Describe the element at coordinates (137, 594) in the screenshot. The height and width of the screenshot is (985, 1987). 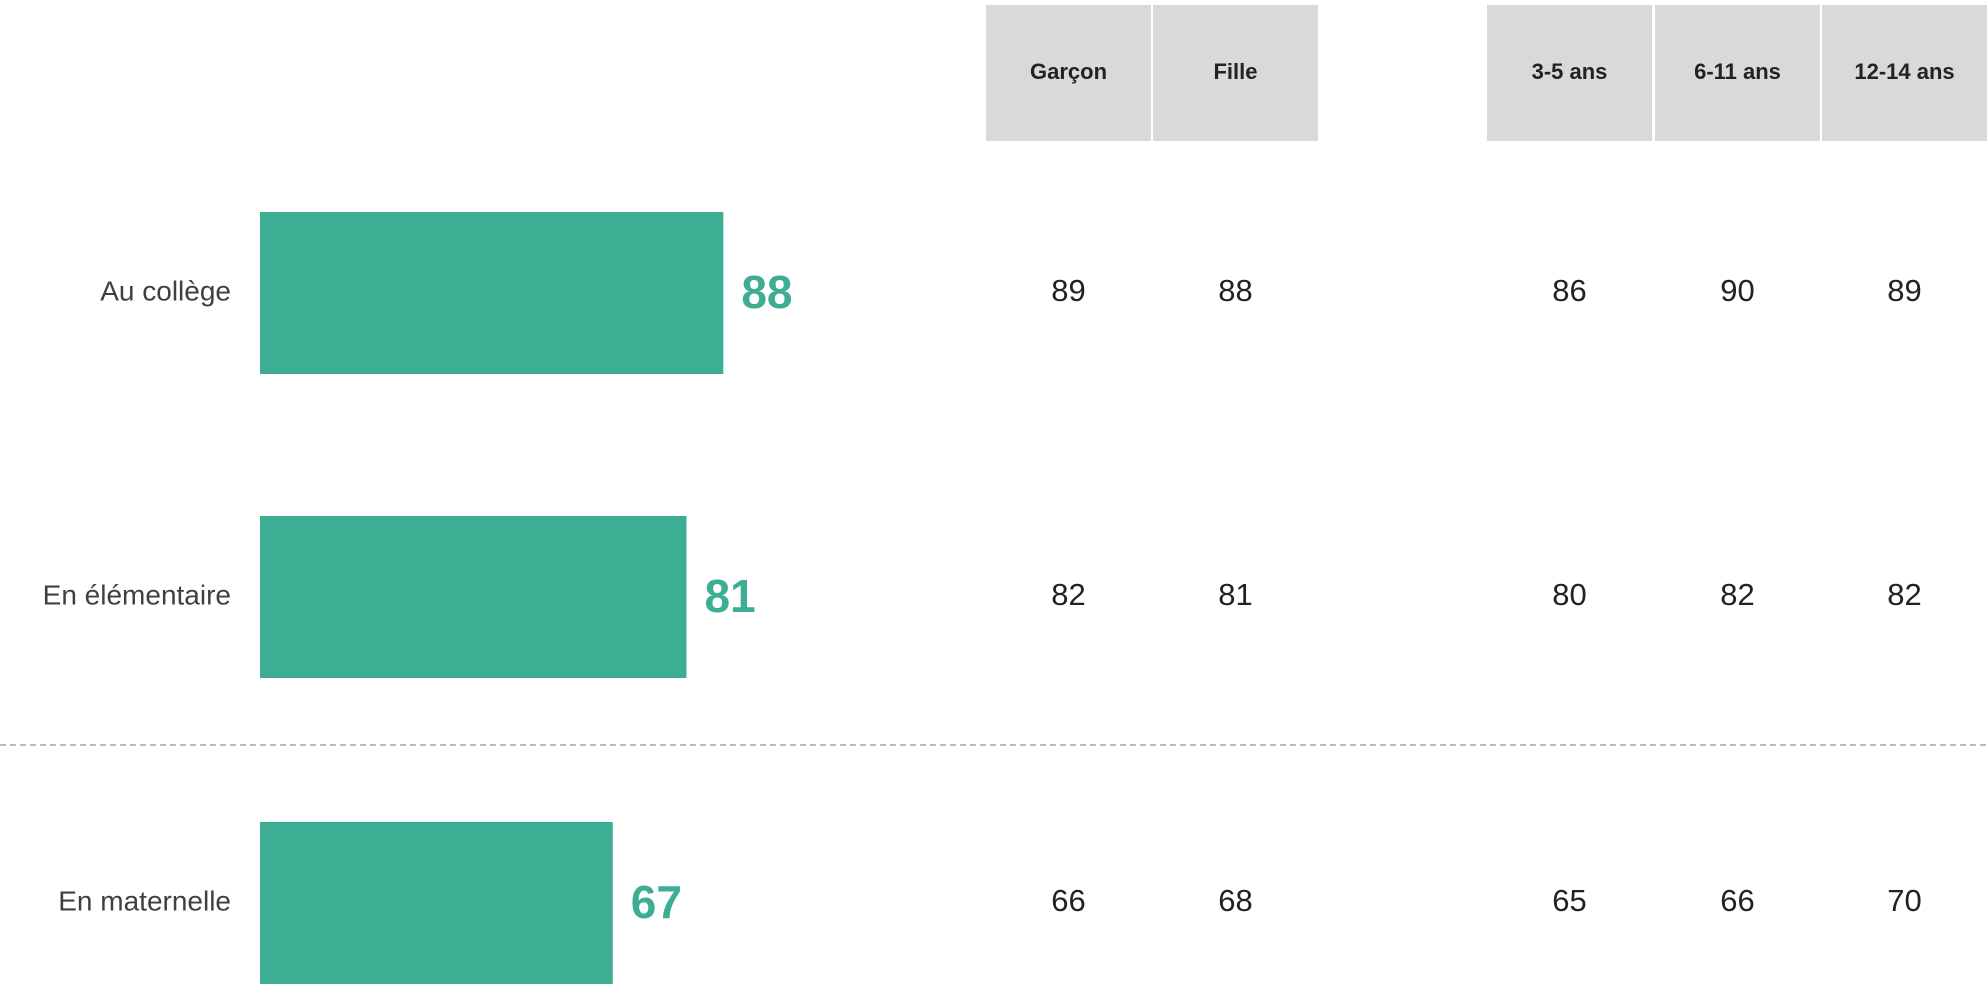
I see `category-label: En élémentaire` at that location.